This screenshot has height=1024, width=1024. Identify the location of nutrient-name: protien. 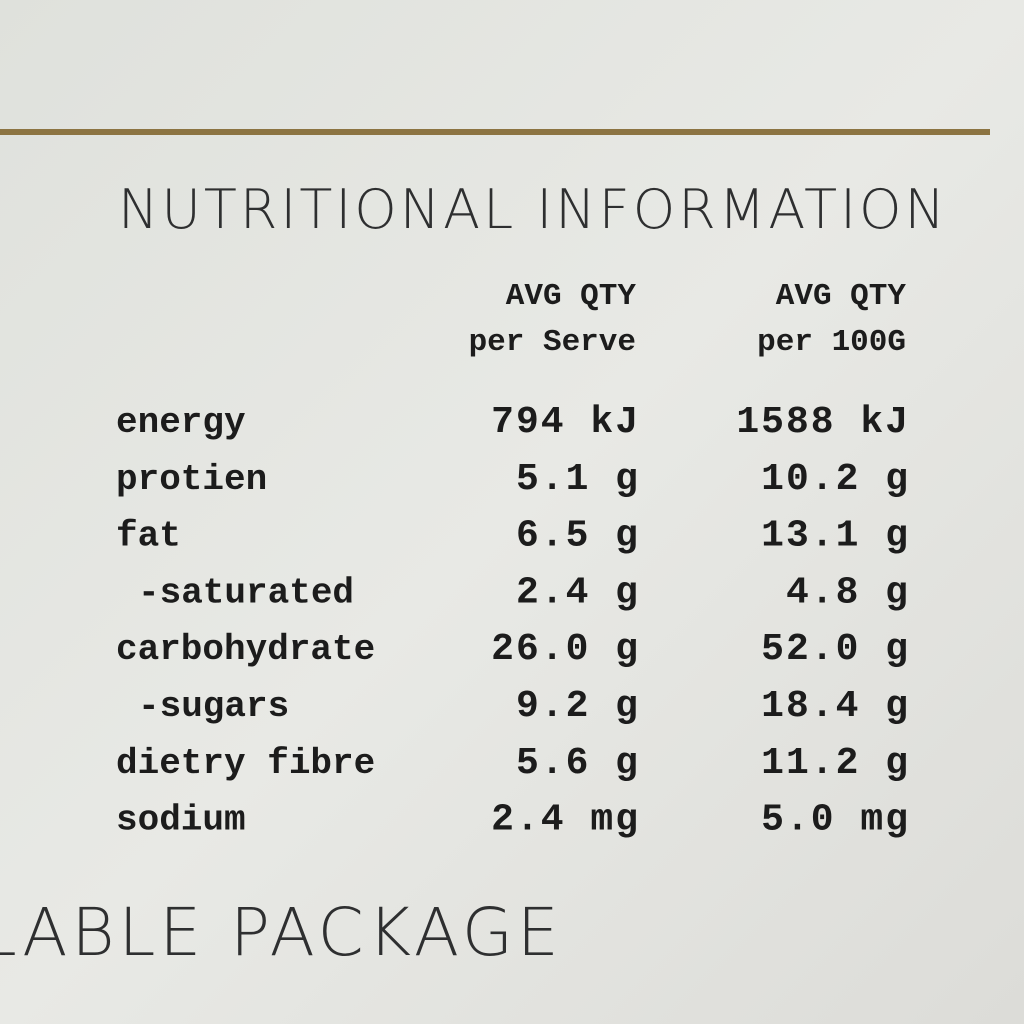
(191, 479).